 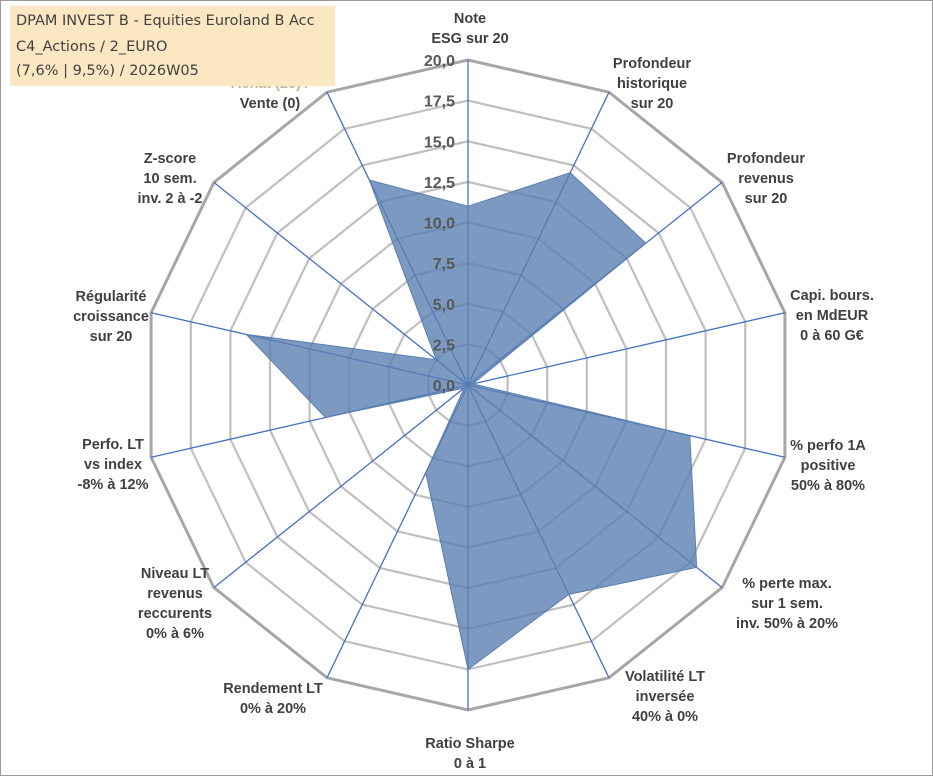 What do you see at coordinates (787, 604) in the screenshot?
I see `axis-label: % perte max. sur 1 sem. inv. 50% à 20%` at bounding box center [787, 604].